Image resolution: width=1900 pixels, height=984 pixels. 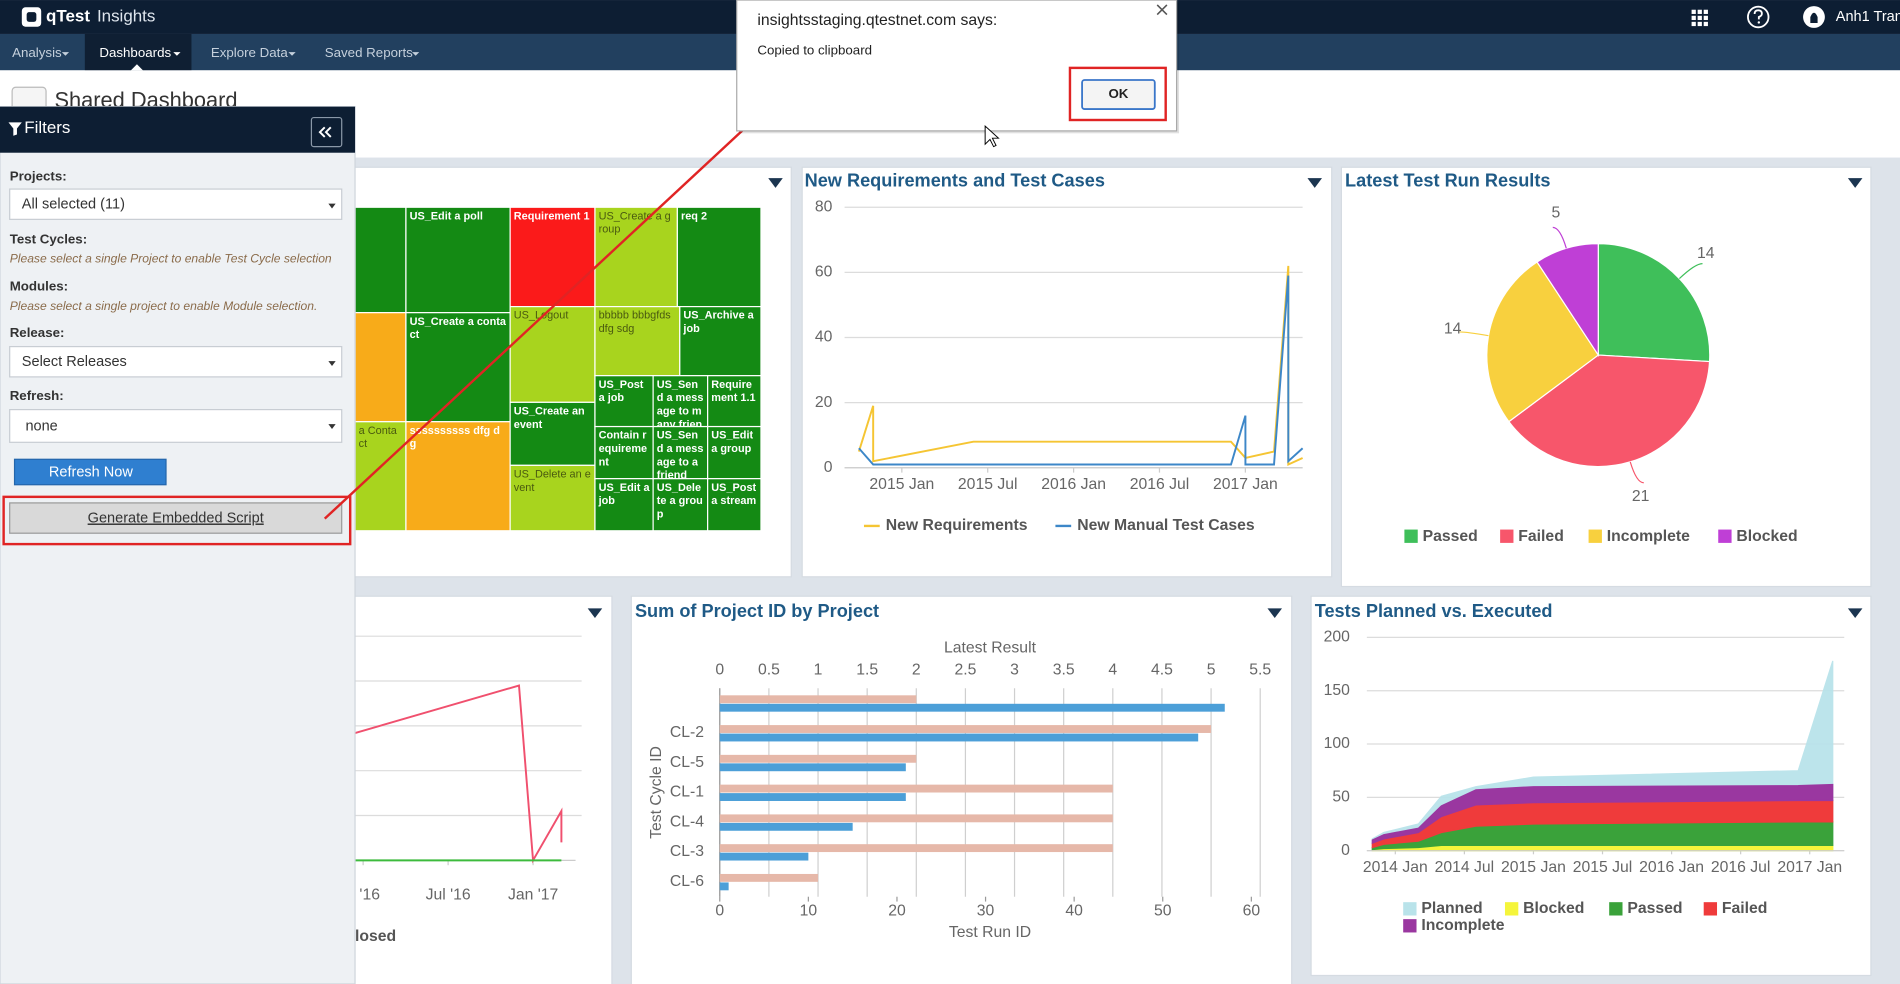 What do you see at coordinates (818, 669) in the screenshot?
I see `x2-tick-label: 1` at bounding box center [818, 669].